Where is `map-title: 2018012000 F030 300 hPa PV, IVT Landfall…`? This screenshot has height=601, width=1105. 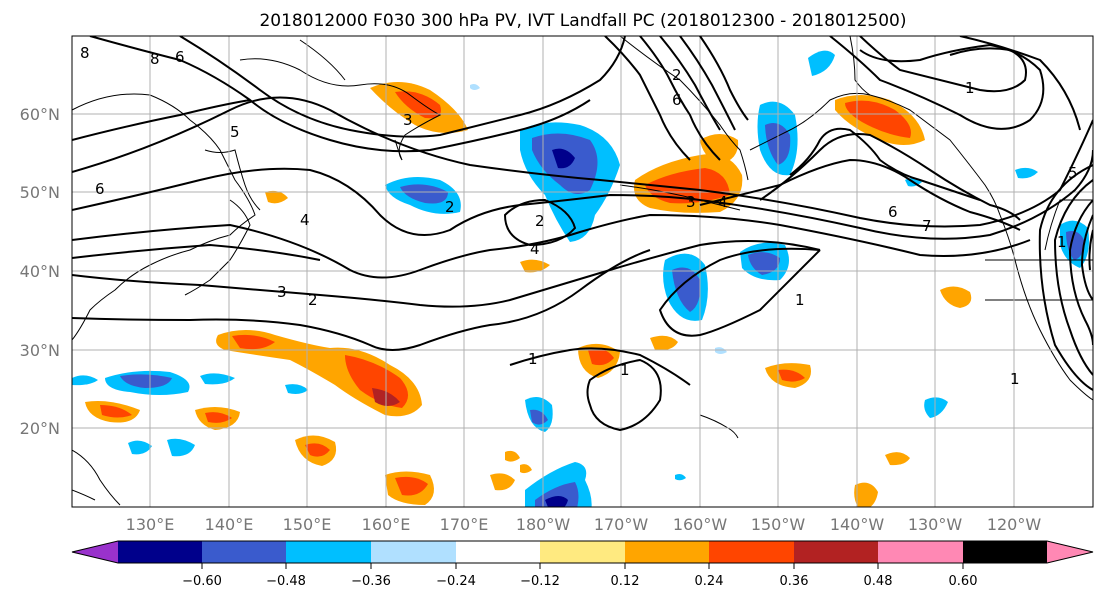 map-title: 2018012000 F030 300 hPa PV, IVT Landfall… is located at coordinates (582, 21).